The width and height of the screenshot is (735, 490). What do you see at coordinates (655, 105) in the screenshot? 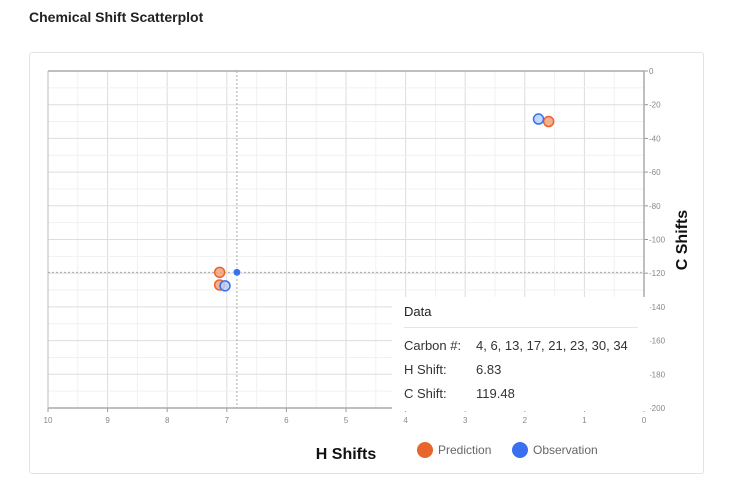
I see `y-tick-label: -20` at bounding box center [655, 105].